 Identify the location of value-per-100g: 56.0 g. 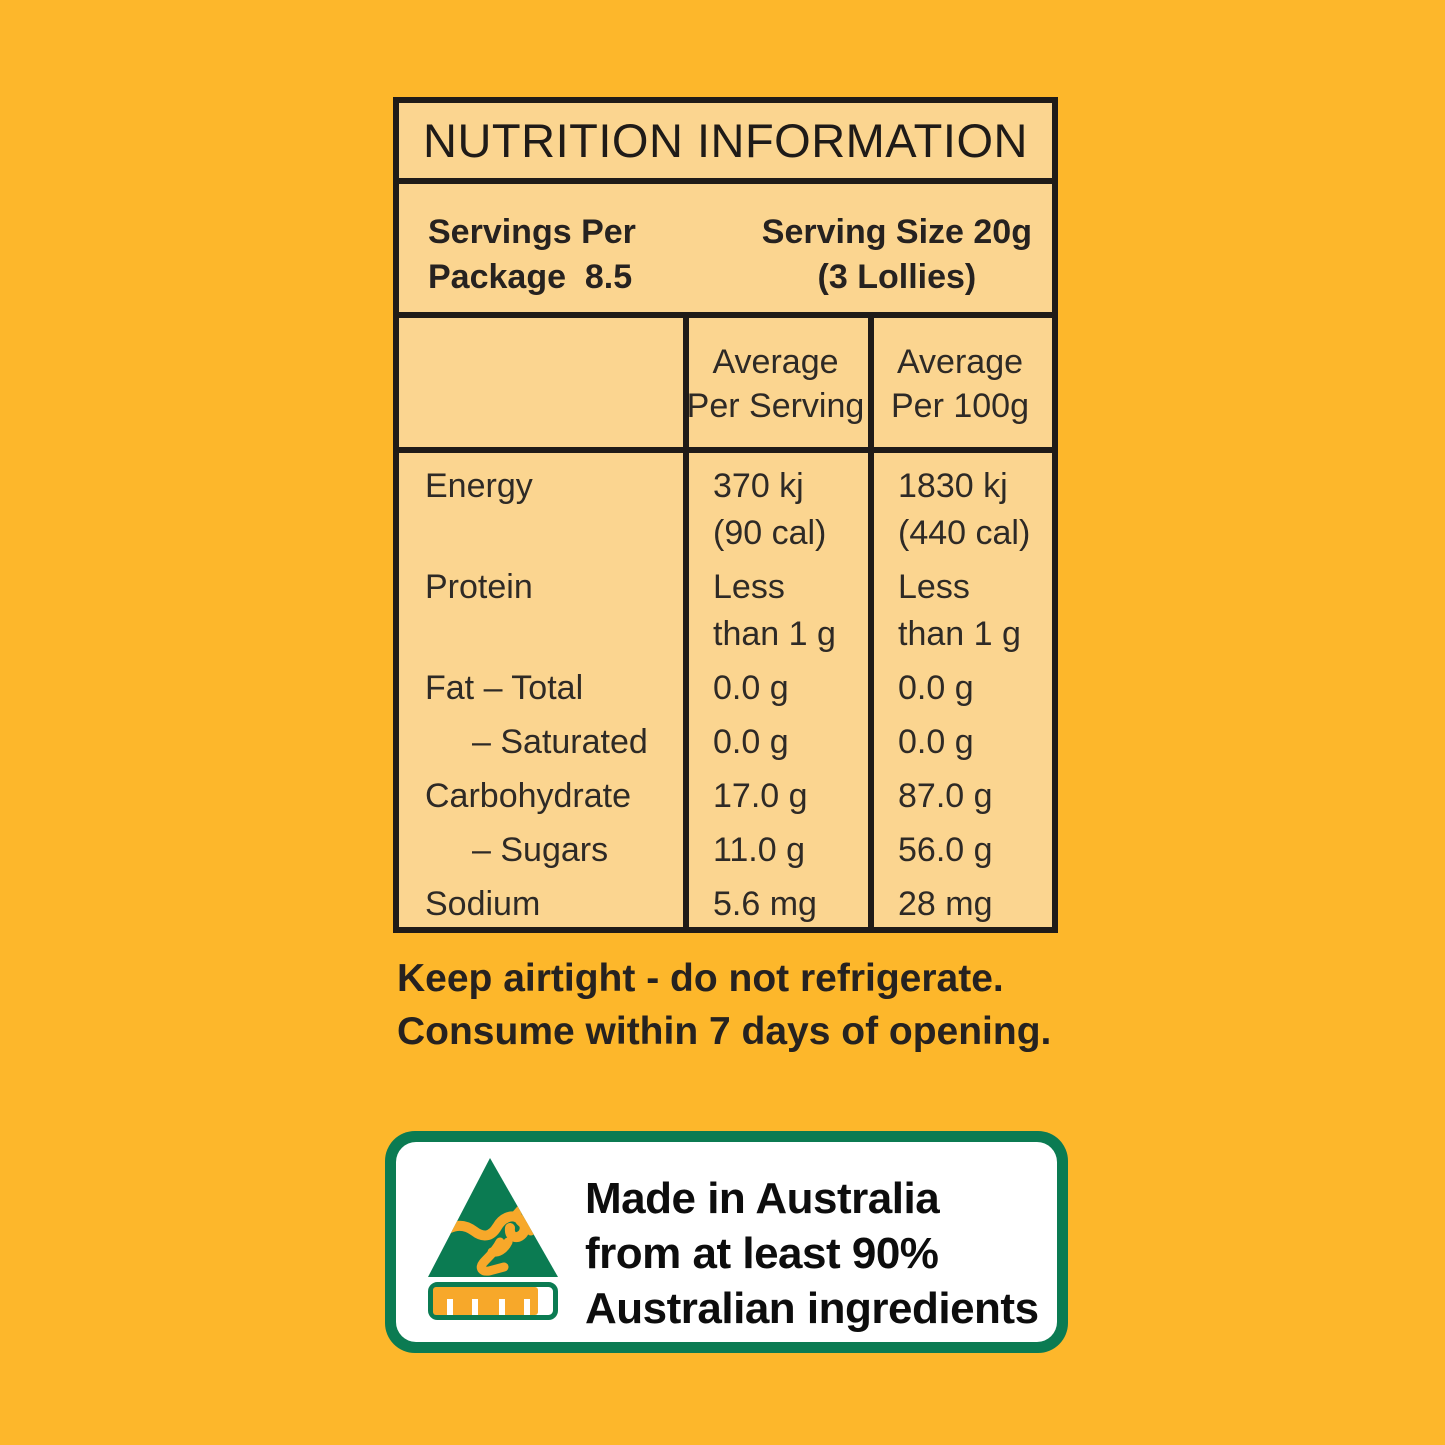
(945, 850).